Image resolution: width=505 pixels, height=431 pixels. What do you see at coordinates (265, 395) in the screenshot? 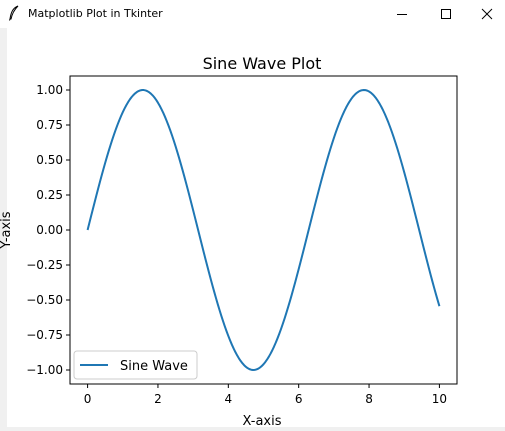
I see `x-axis-ticks: 0 2 4 6 8 10` at bounding box center [265, 395].